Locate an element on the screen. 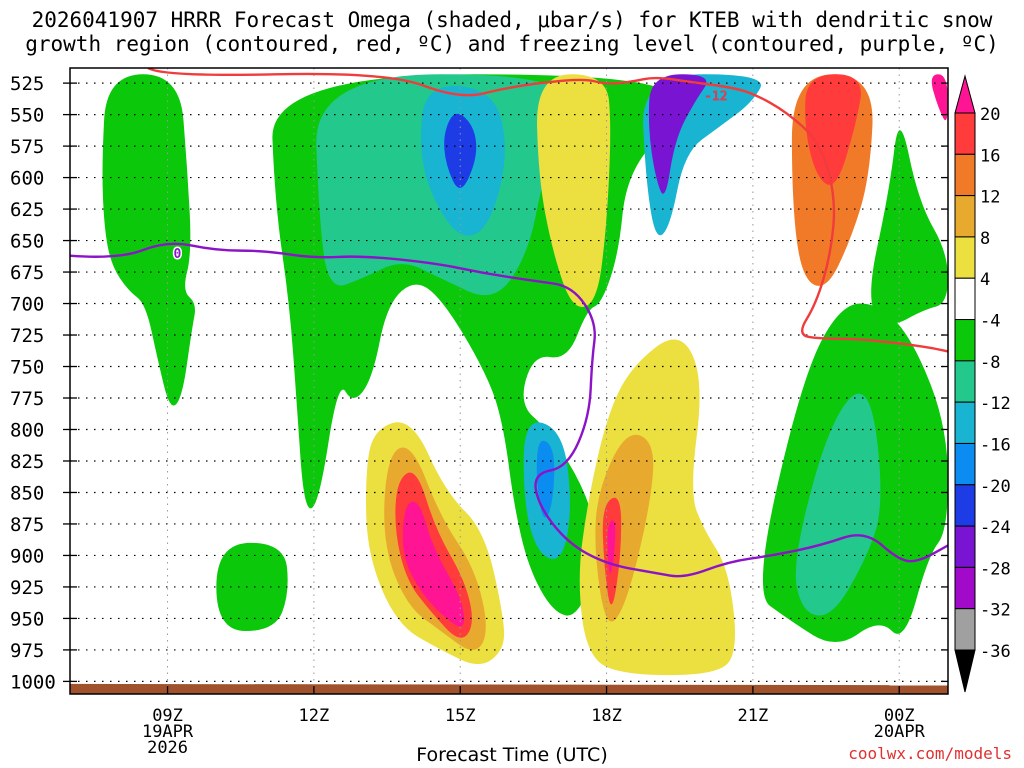  terrain-surface is located at coordinates (509, 688).